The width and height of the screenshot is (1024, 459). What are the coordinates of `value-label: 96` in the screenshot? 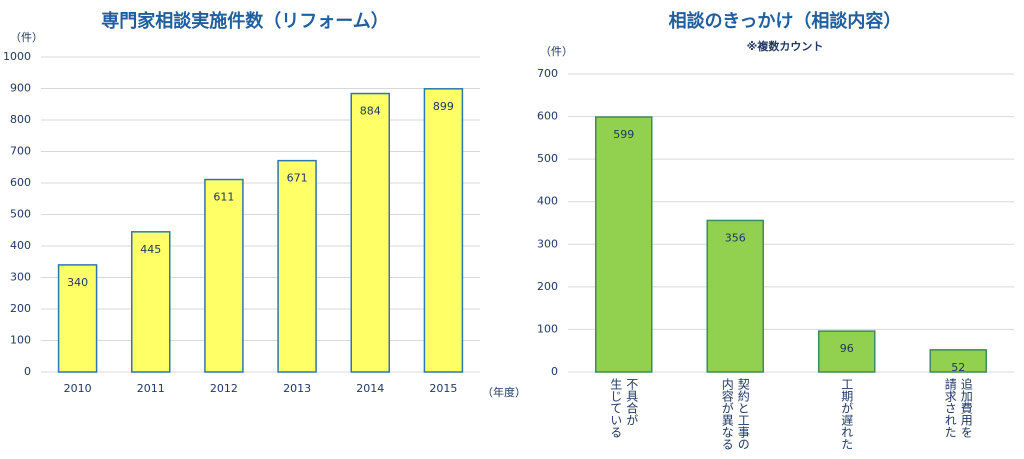 It's located at (847, 348).